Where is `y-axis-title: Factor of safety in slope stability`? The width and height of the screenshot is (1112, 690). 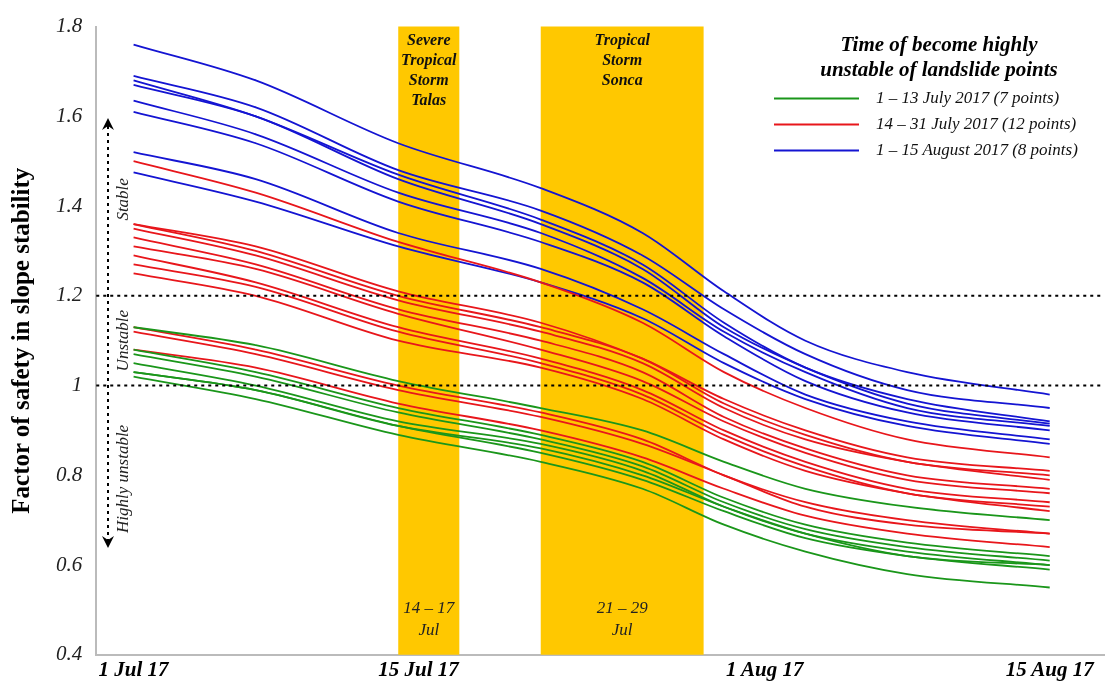
y-axis-title: Factor of safety in slope stability is located at coordinates (21, 340).